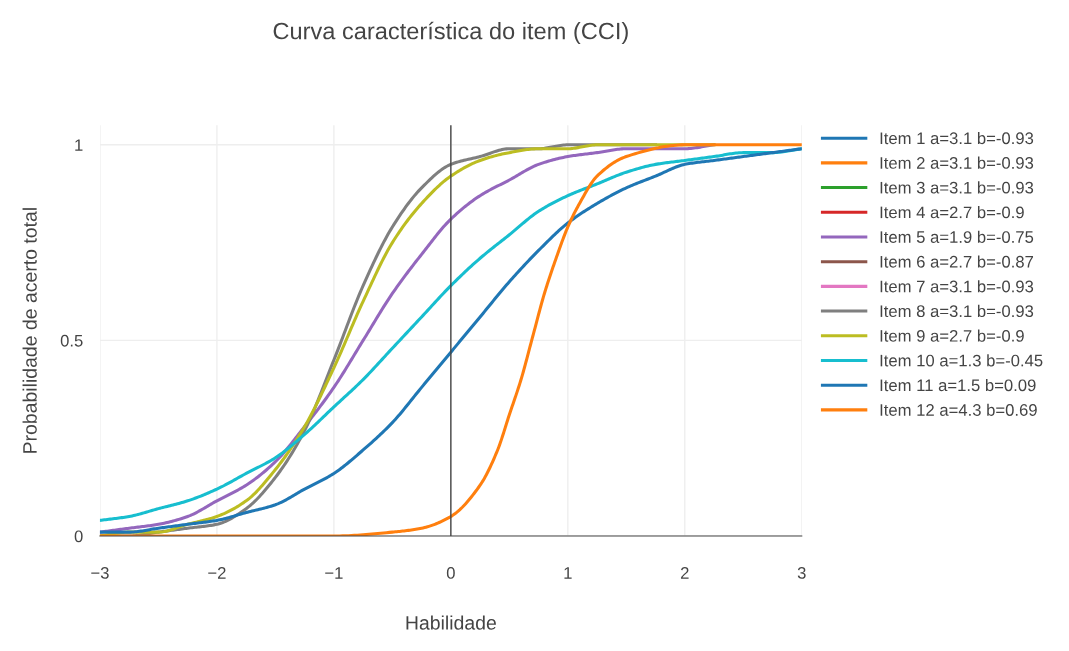 The height and width of the screenshot is (651, 1069). What do you see at coordinates (952, 212) in the screenshot?
I see `legend-label: Item 4 a=2.7 b=-0.9` at bounding box center [952, 212].